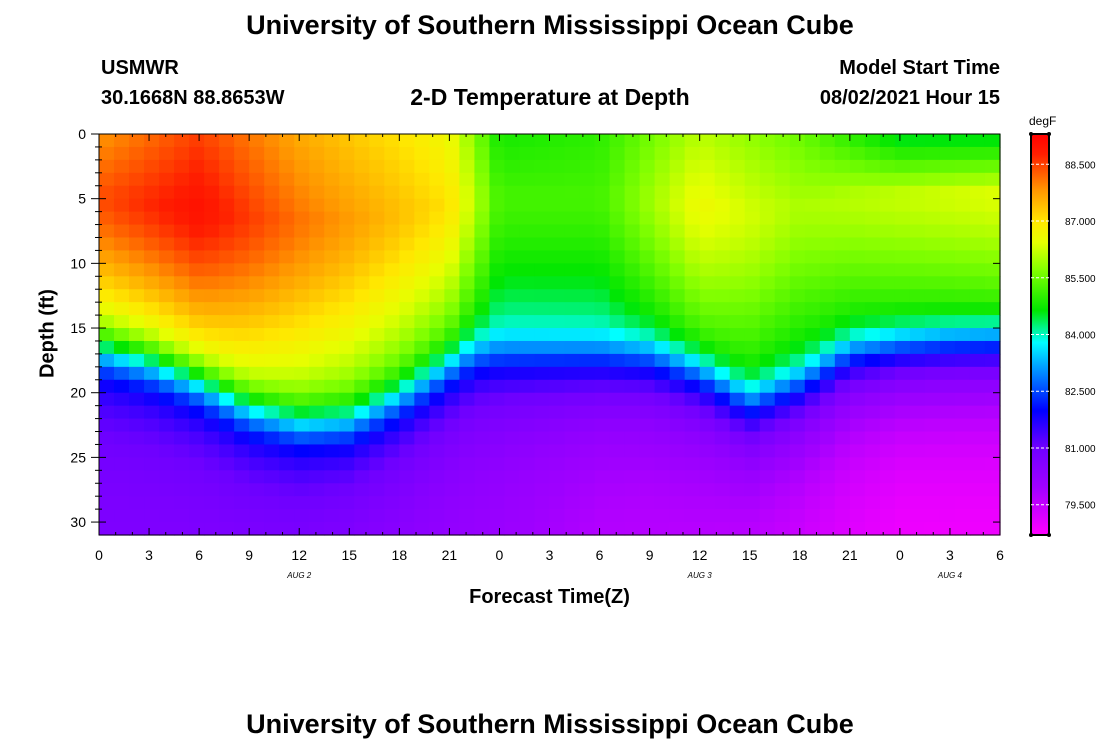  What do you see at coordinates (1080, 506) in the screenshot?
I see `colorbar-tick-label: 79.500` at bounding box center [1080, 506].